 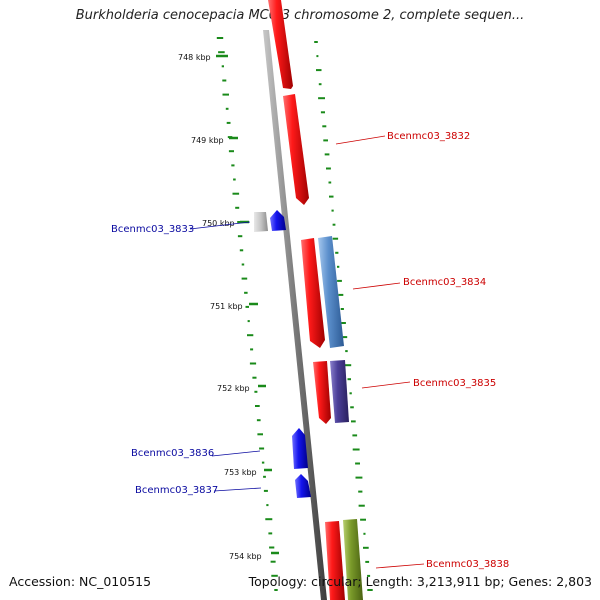 What do you see at coordinates (240, 472) in the screenshot?
I see `tick-label: 753 kbp` at bounding box center [240, 472].